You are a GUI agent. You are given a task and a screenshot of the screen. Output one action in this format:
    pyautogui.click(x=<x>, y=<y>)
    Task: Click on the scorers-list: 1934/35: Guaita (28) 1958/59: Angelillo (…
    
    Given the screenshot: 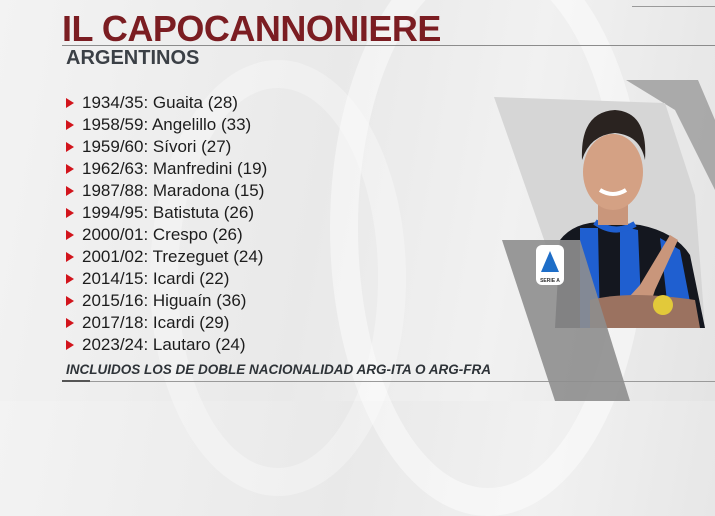 What is the action you would take?
    pyautogui.click(x=166, y=224)
    